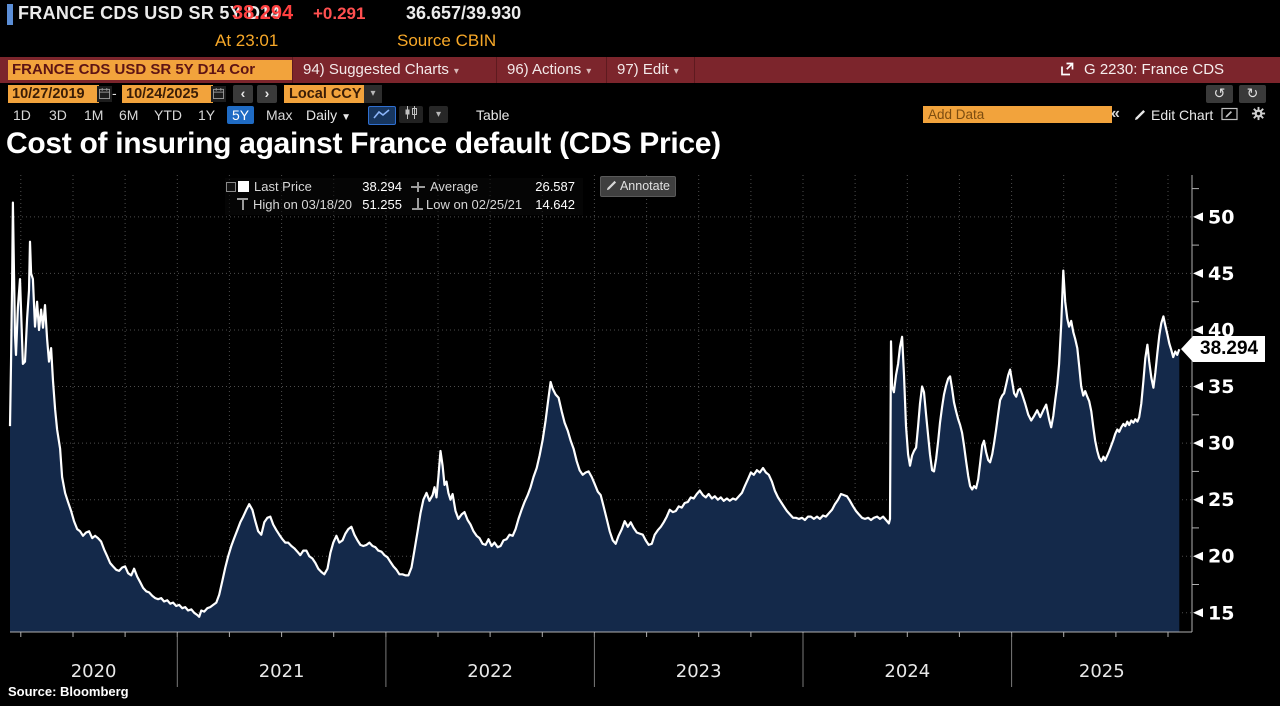  What do you see at coordinates (1252, 94) in the screenshot?
I see `redo-button: ↻` at bounding box center [1252, 94].